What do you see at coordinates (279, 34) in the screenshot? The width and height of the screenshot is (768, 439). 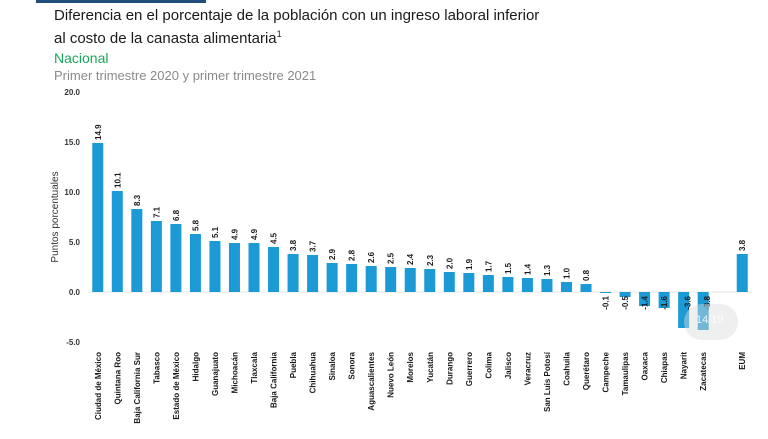 I see `title-footnote: 1` at bounding box center [279, 34].